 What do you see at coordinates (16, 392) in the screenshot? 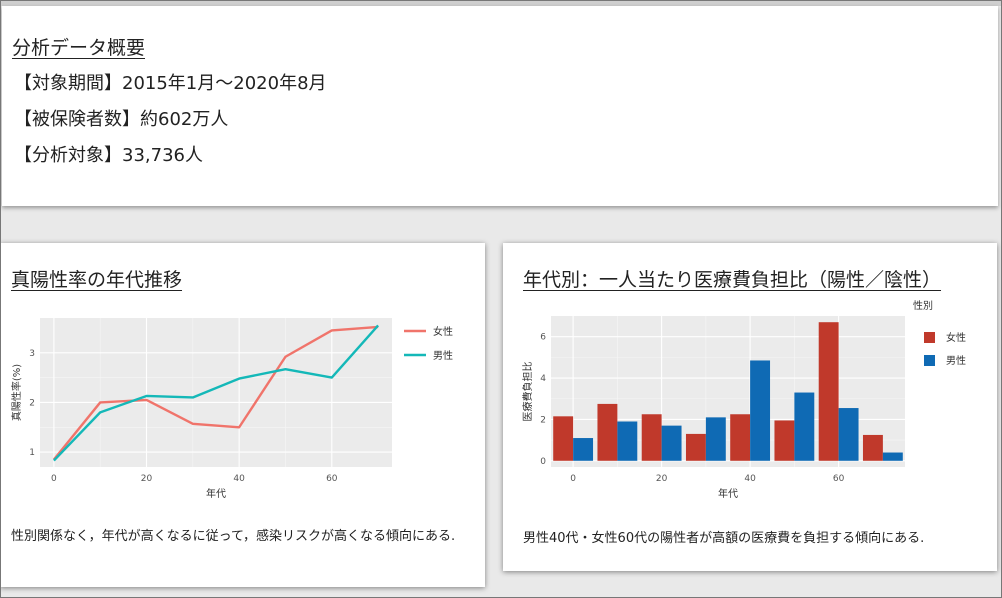
I see `y-axis-title: 真陽性率(%)` at bounding box center [16, 392].